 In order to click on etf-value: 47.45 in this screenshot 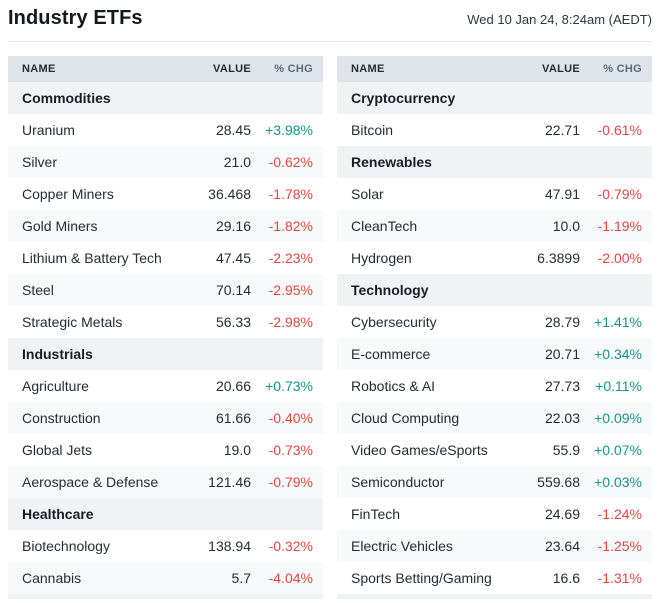, I will do `click(233, 258)`.